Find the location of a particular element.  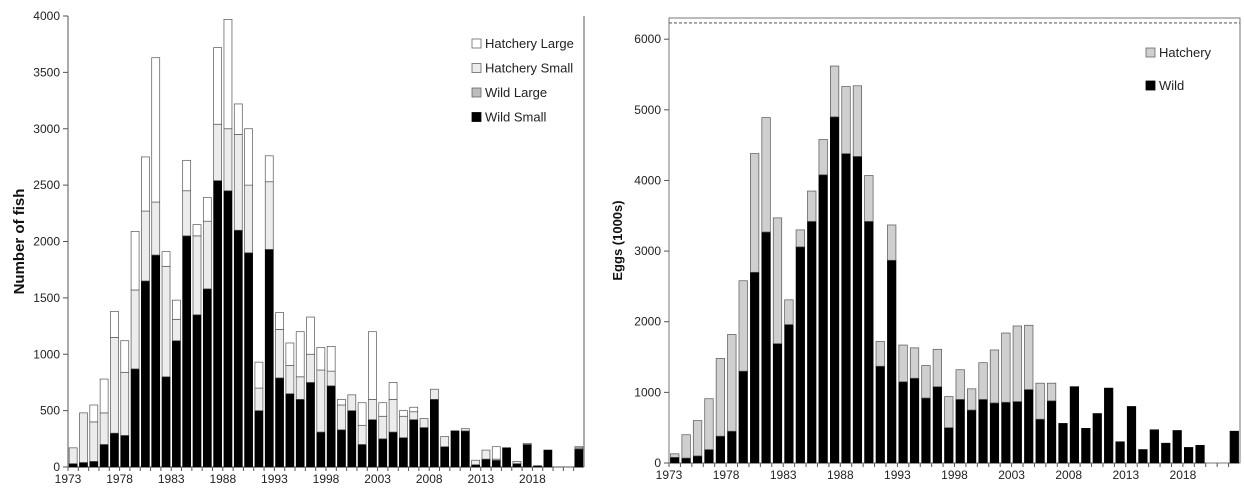

y-tick-label: 5000 is located at coordinates (647, 110).